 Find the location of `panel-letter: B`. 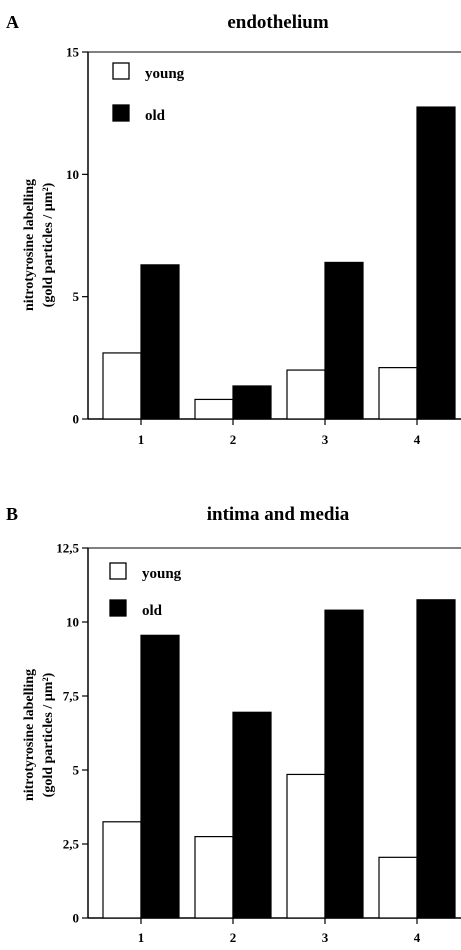

panel-letter: B is located at coordinates (12, 514).